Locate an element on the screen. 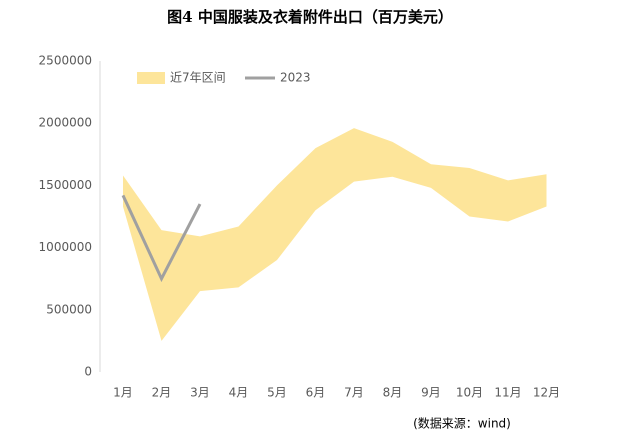 The height and width of the screenshot is (436, 619). legend-label: 近7年区间 is located at coordinates (198, 78).